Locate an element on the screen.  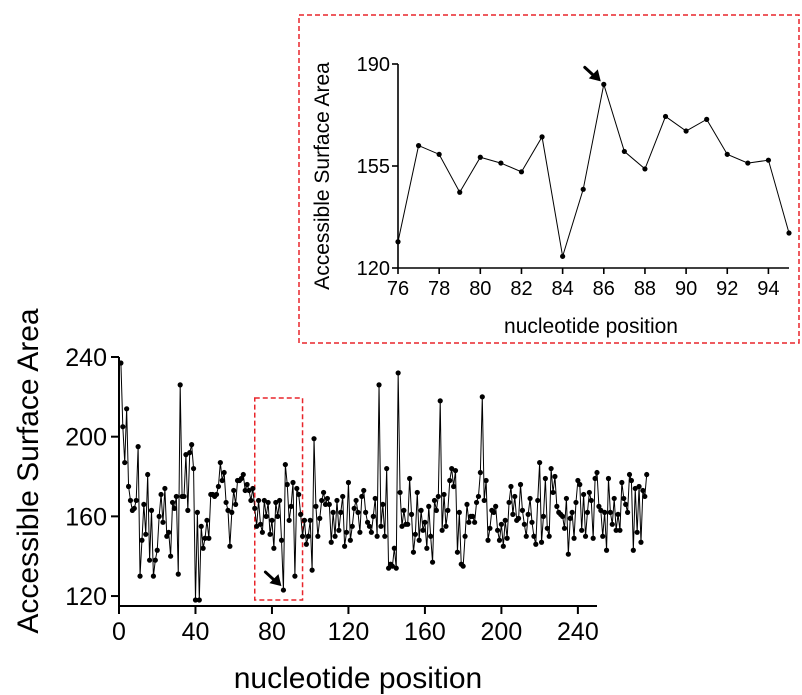
inset-y-tick-label: 120 is located at coordinates (373, 269).